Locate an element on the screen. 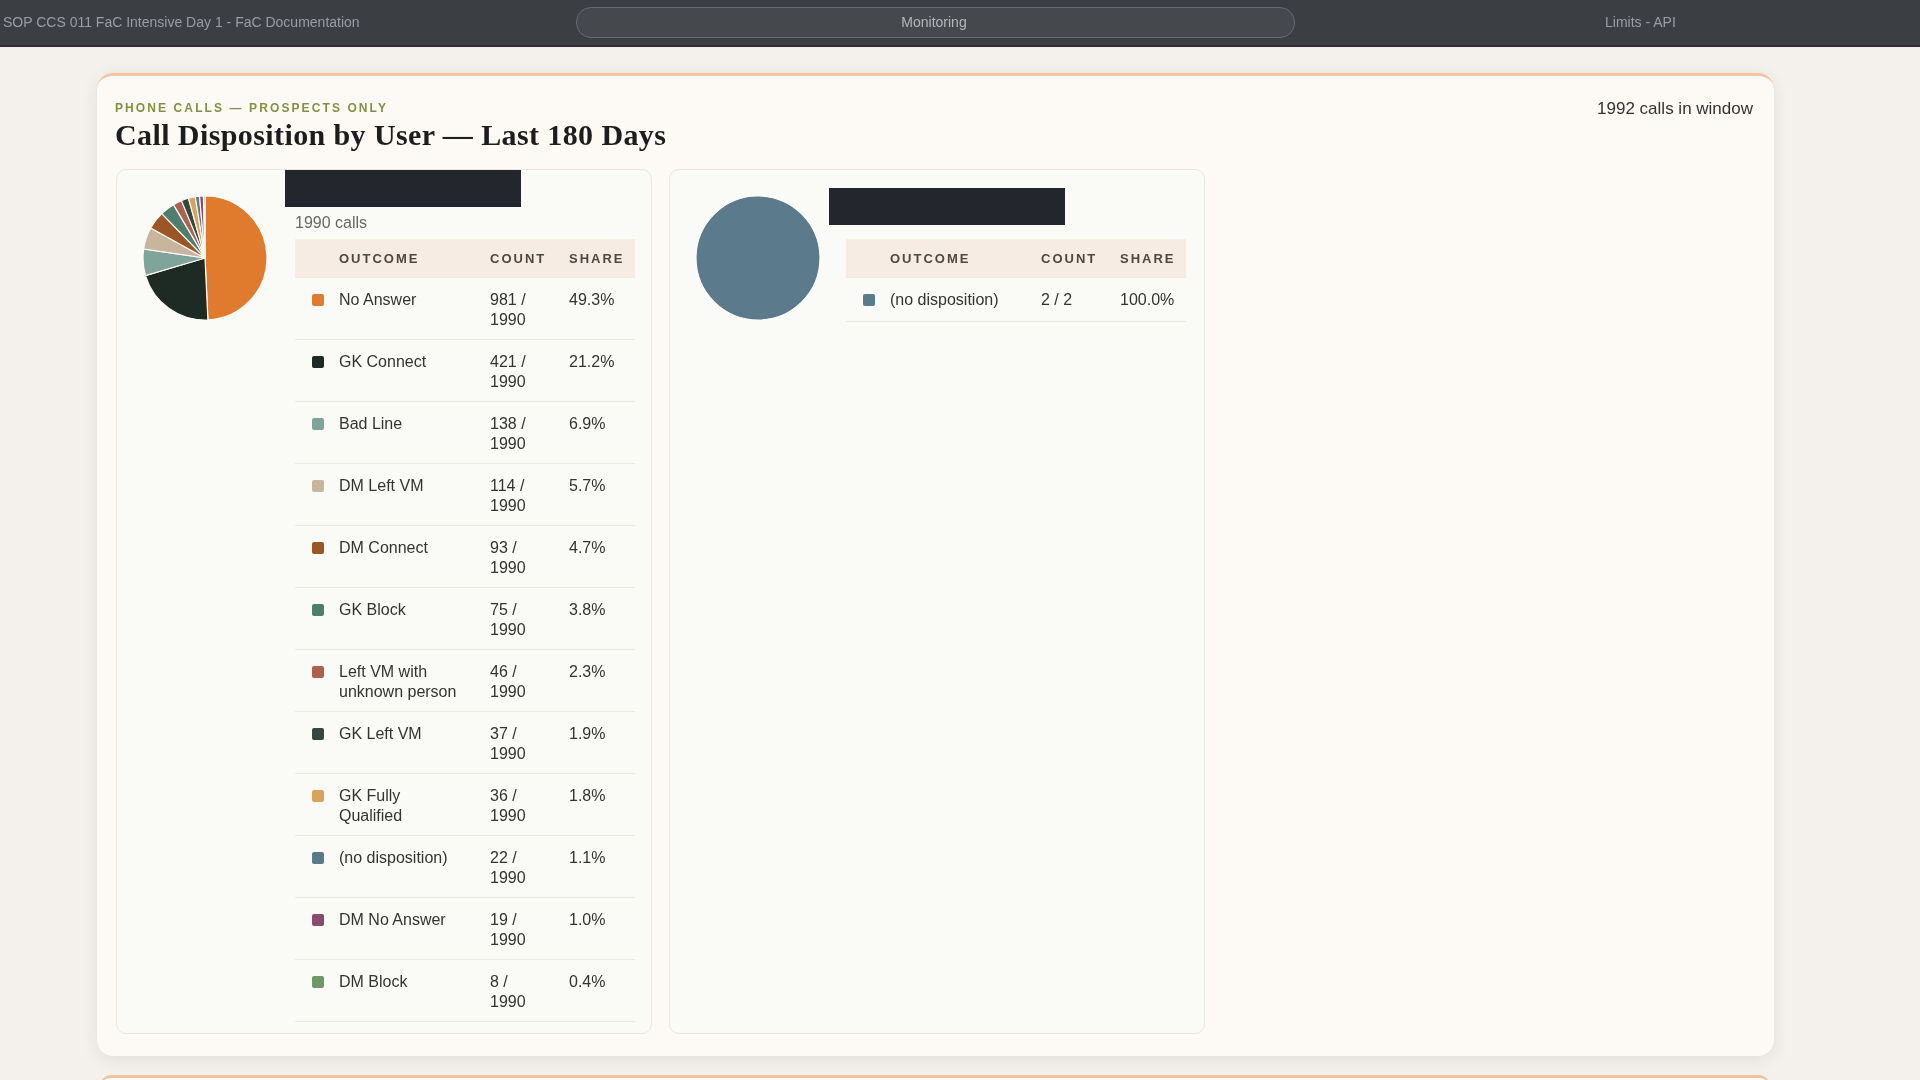 The image size is (1920, 1080). text: Limits - API is located at coordinates (1640, 22).